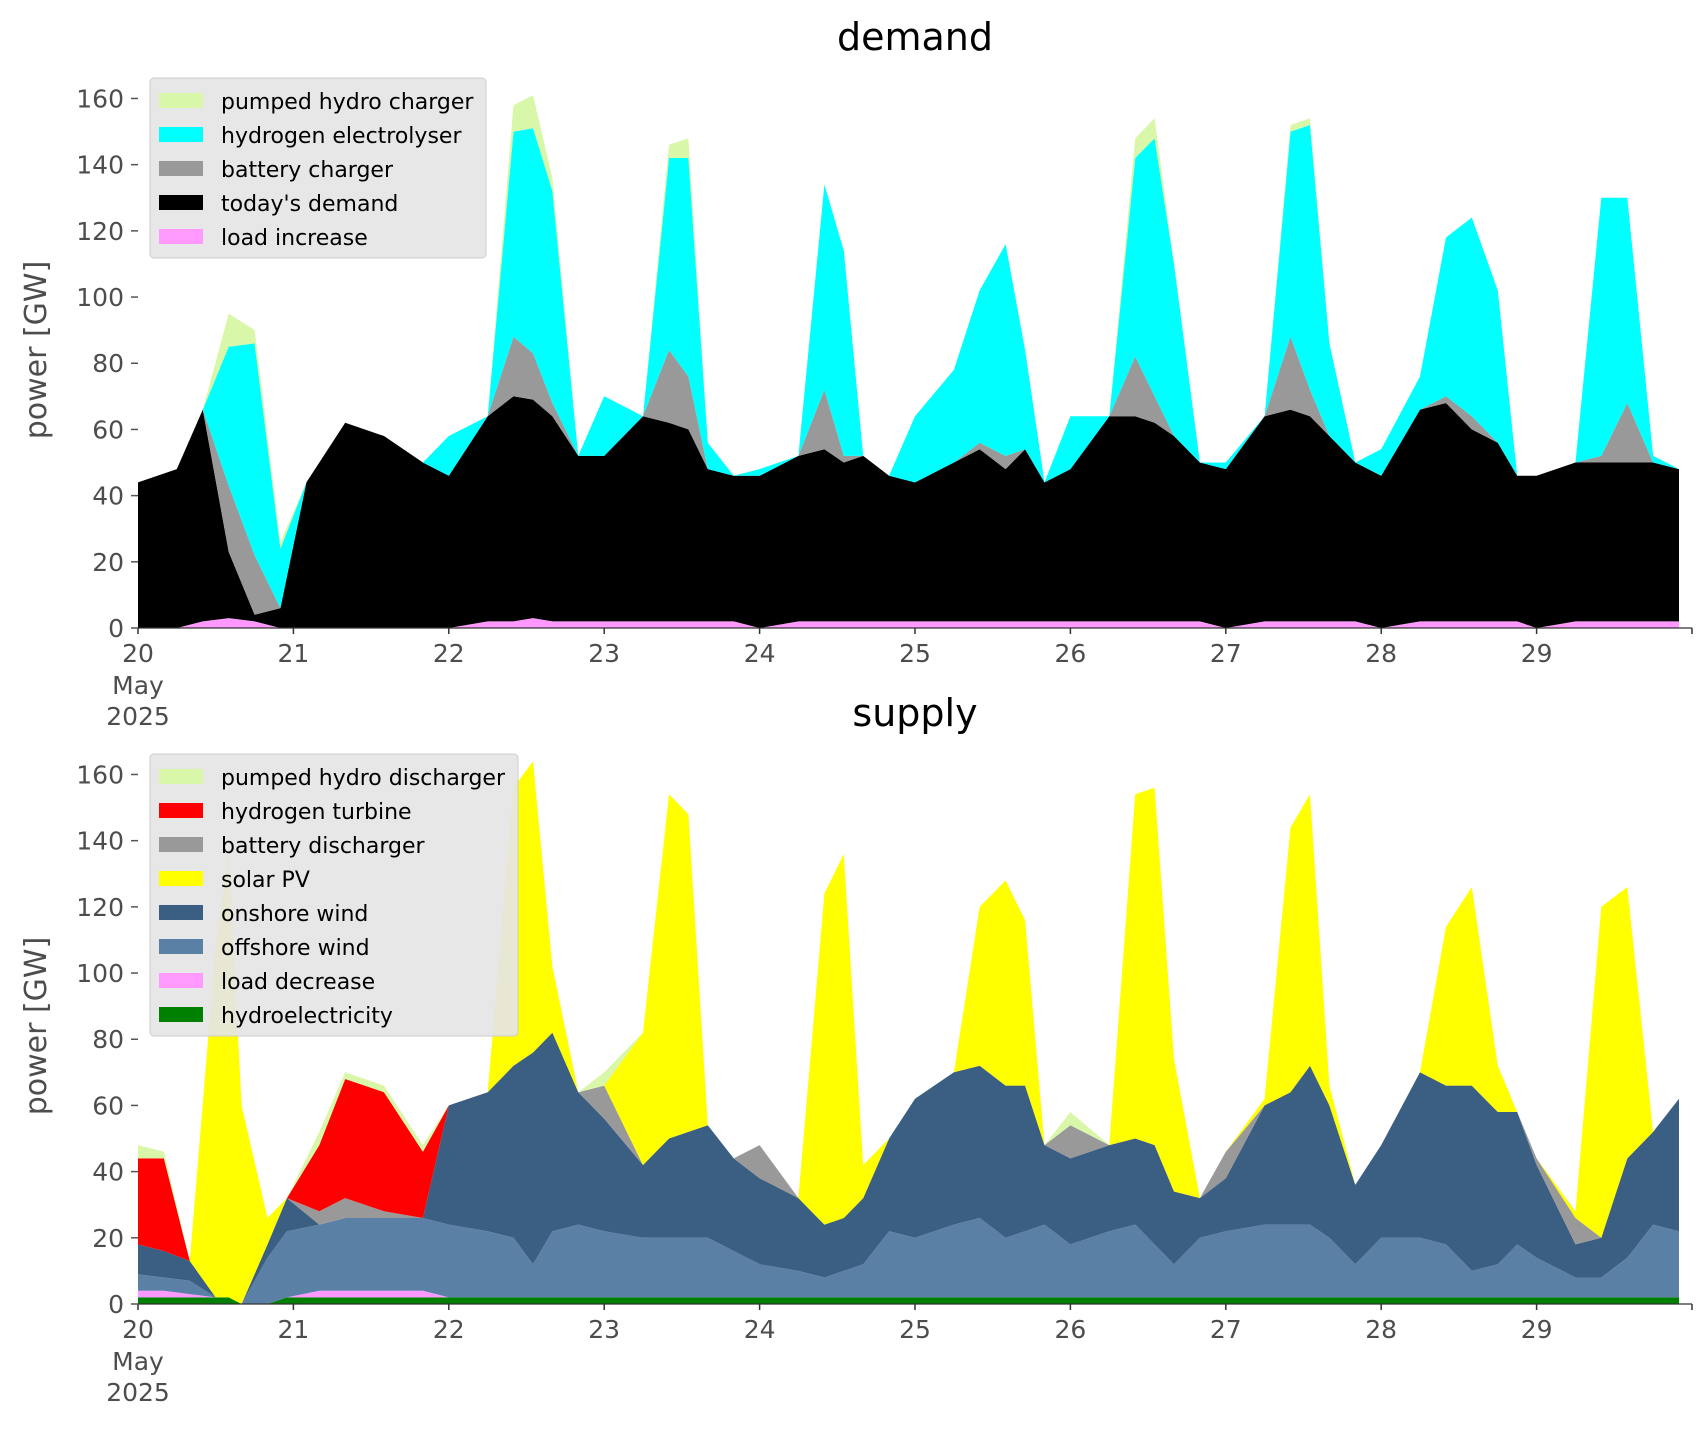 The image size is (1706, 1431). Describe the element at coordinates (908, 1261) in the screenshot. I see `area-offshore-wind` at that location.